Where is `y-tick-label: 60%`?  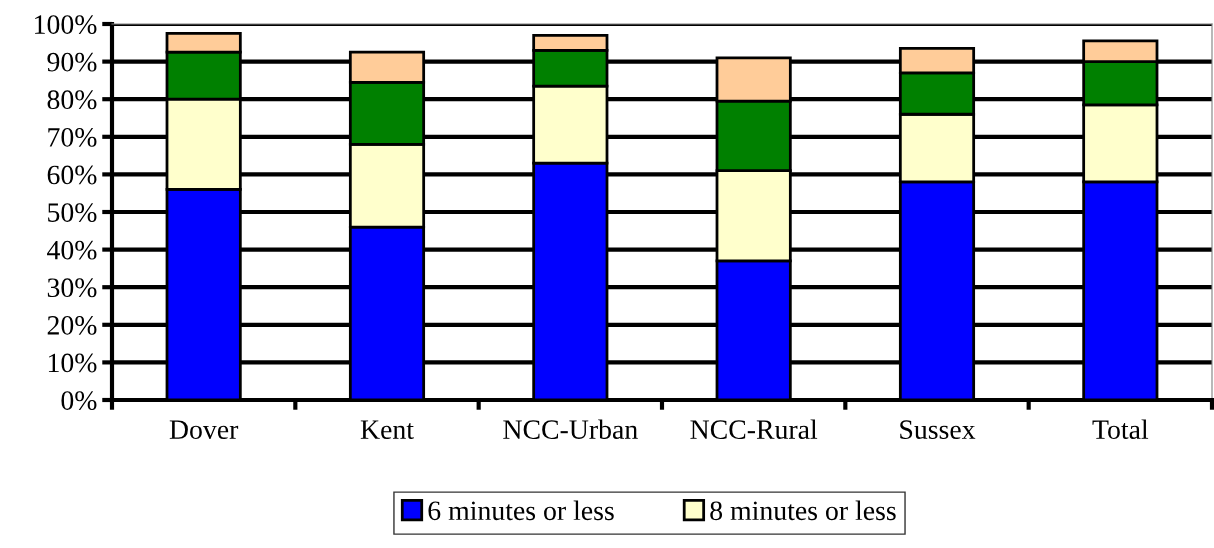 y-tick-label: 60% is located at coordinates (72, 175).